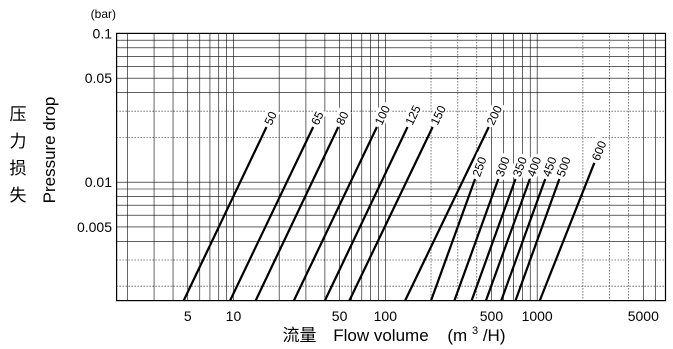 The height and width of the screenshot is (349, 673). Describe the element at coordinates (94, 130) in the screenshot. I see `y-tick-labels: 0.1 0.05 0.01 0.005` at that location.